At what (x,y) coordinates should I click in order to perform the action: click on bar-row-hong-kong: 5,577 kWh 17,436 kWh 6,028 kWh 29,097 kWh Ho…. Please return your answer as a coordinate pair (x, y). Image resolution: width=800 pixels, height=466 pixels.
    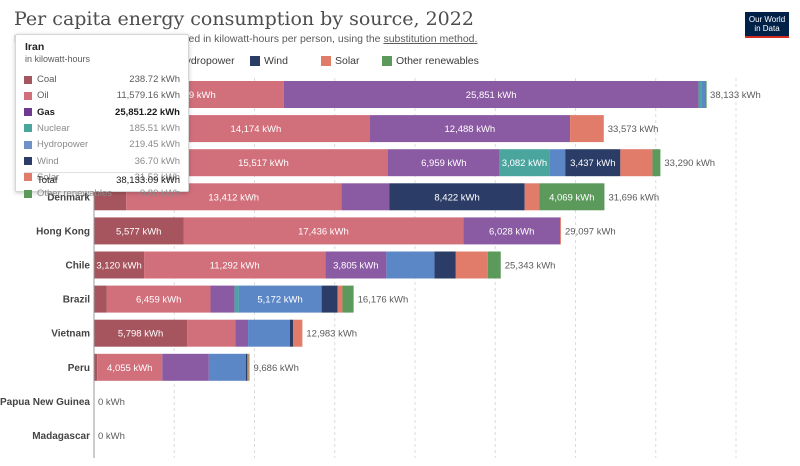
    Looking at the image, I should click on (326, 231).